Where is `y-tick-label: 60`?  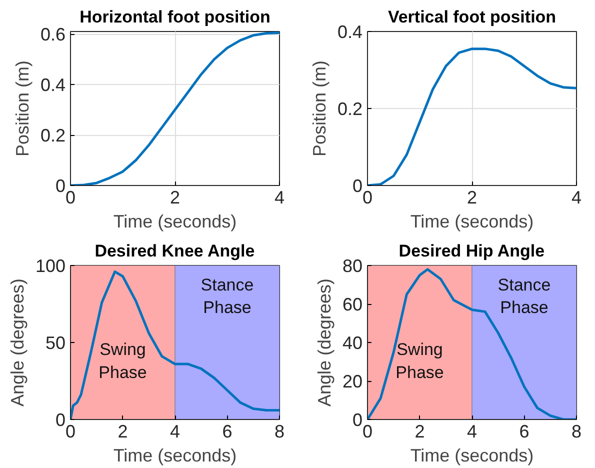
y-tick-label: 60 is located at coordinates (352, 304).